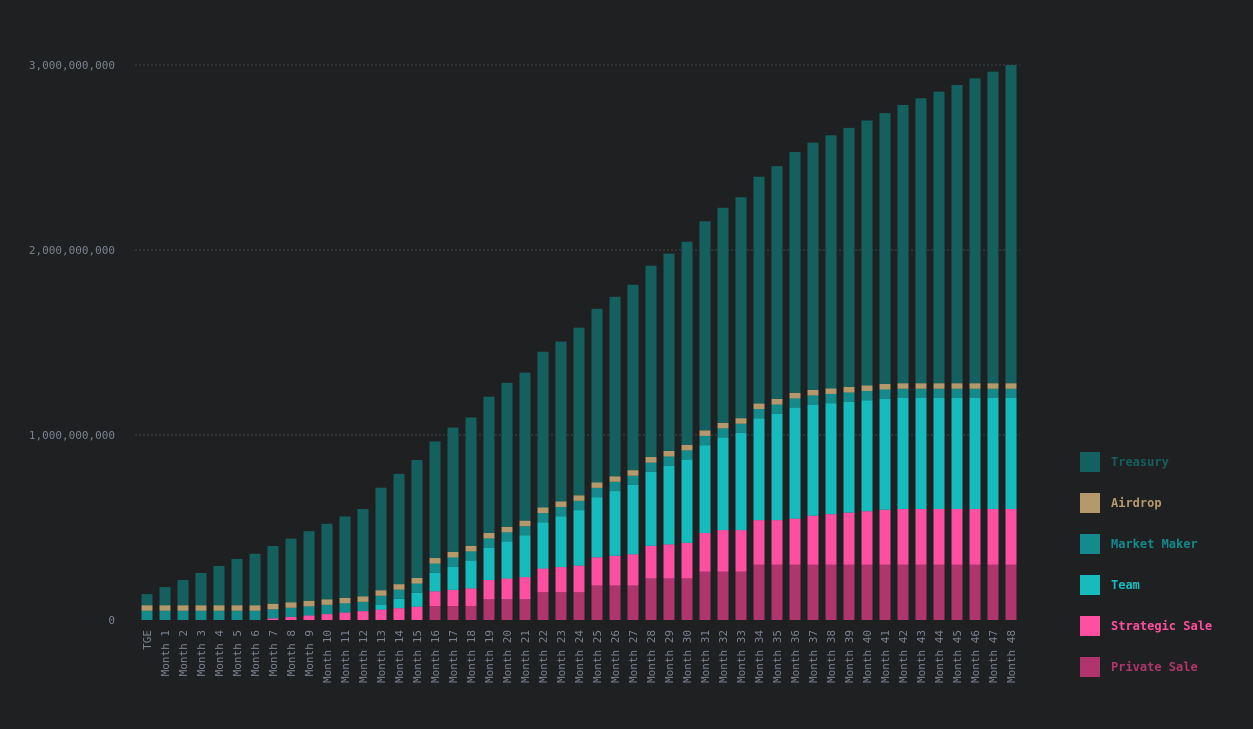 The image size is (1253, 729). Describe the element at coordinates (471, 656) in the screenshot. I see `x-tick-label: Month 18` at that location.